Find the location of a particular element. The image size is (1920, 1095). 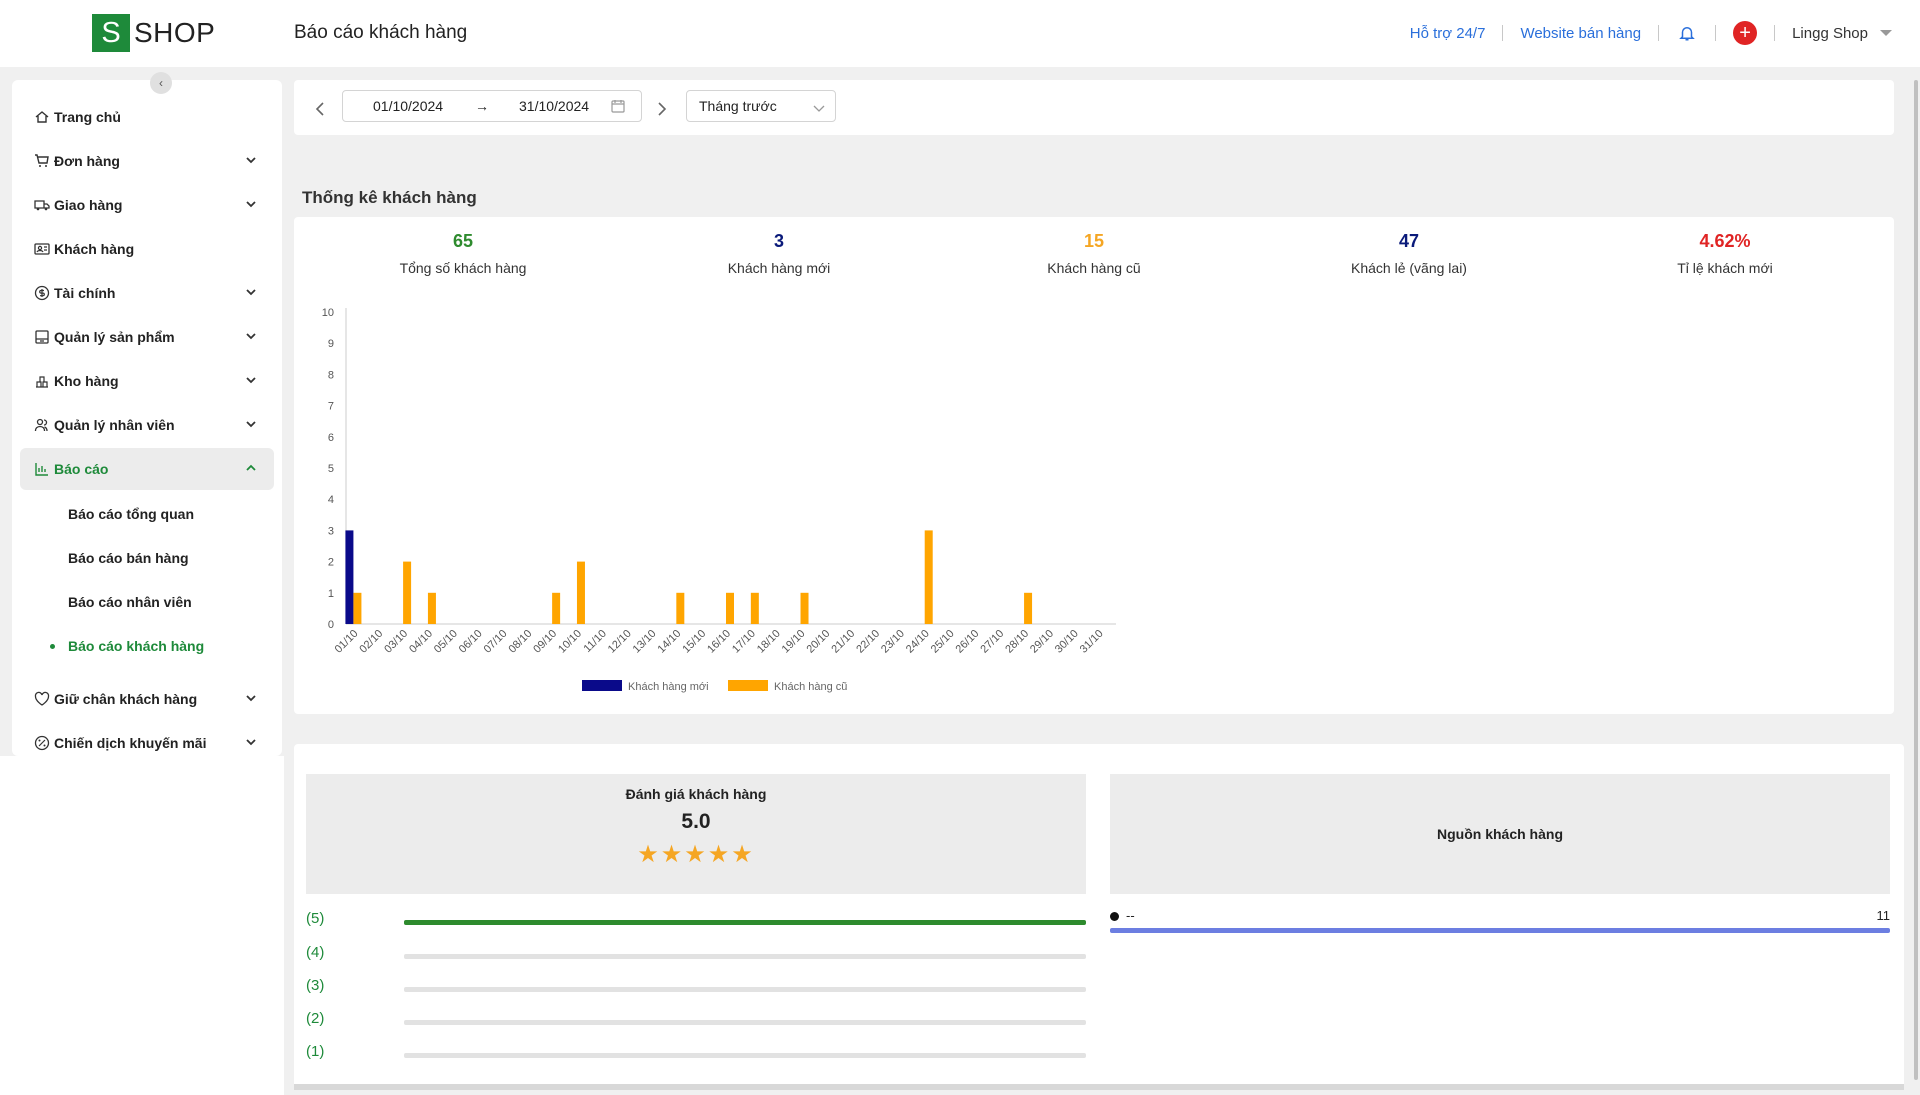

warehouse-icon is located at coordinates (42, 381).